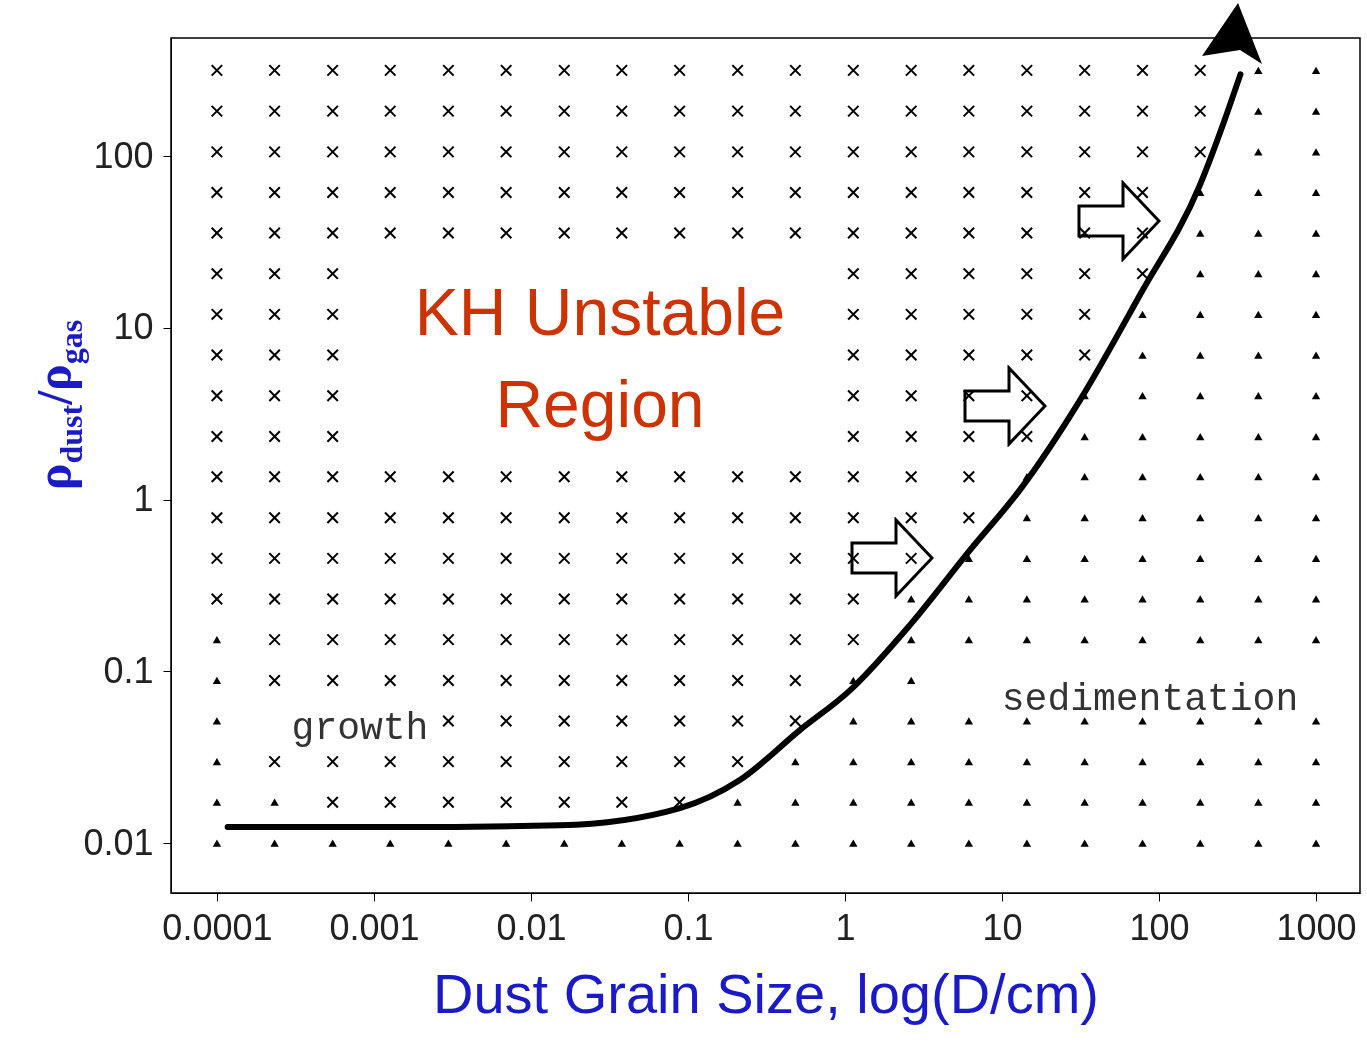  What do you see at coordinates (1159, 927) in the screenshot?
I see `x-tick-label: 100` at bounding box center [1159, 927].